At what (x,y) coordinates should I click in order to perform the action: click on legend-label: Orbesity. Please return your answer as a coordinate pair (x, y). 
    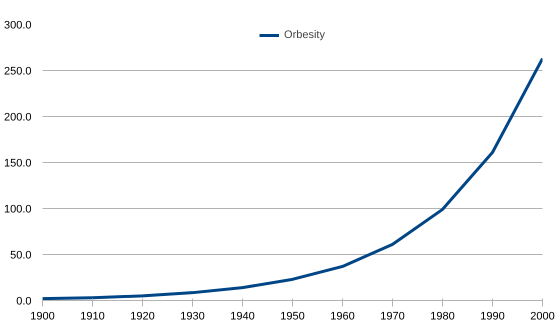
    Looking at the image, I should click on (304, 35).